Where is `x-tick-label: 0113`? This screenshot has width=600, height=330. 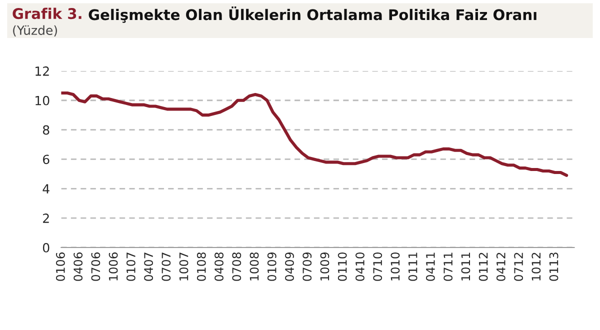
x-tick-label: 0113 is located at coordinates (553, 266).